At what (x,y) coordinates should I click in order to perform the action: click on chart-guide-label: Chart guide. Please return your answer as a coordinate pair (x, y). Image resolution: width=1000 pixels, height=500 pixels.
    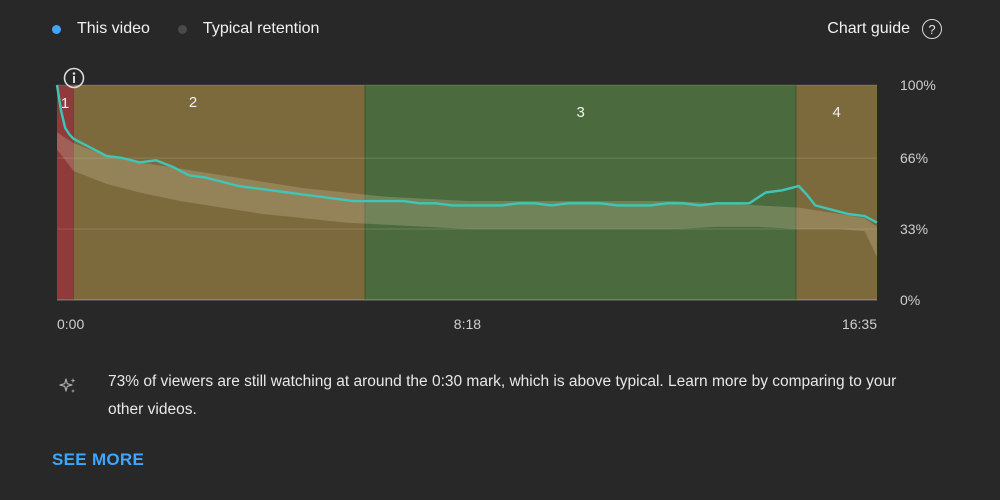
    Looking at the image, I should click on (868, 28).